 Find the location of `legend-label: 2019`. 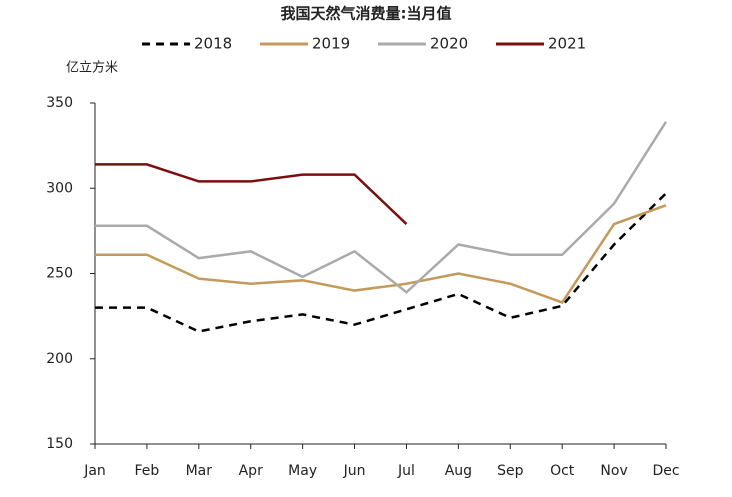

legend-label: 2019 is located at coordinates (331, 44).